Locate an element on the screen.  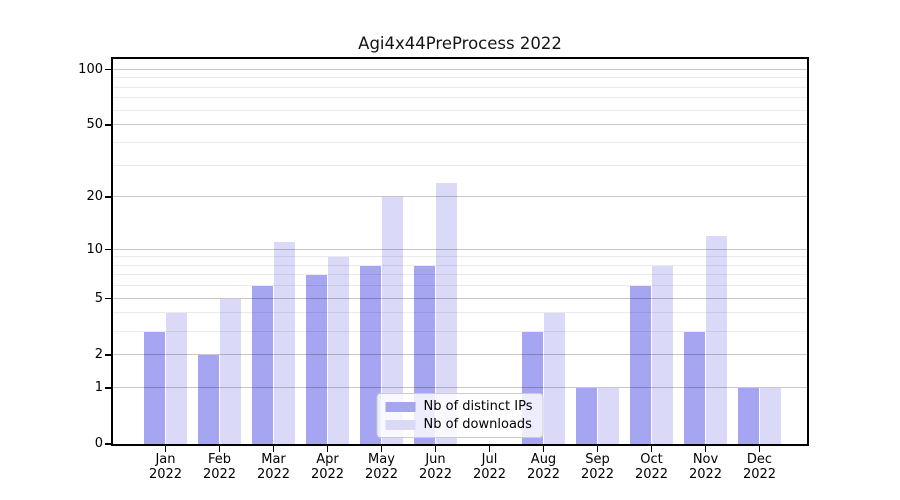
bar-ips-apr-2022 is located at coordinates (316, 359).